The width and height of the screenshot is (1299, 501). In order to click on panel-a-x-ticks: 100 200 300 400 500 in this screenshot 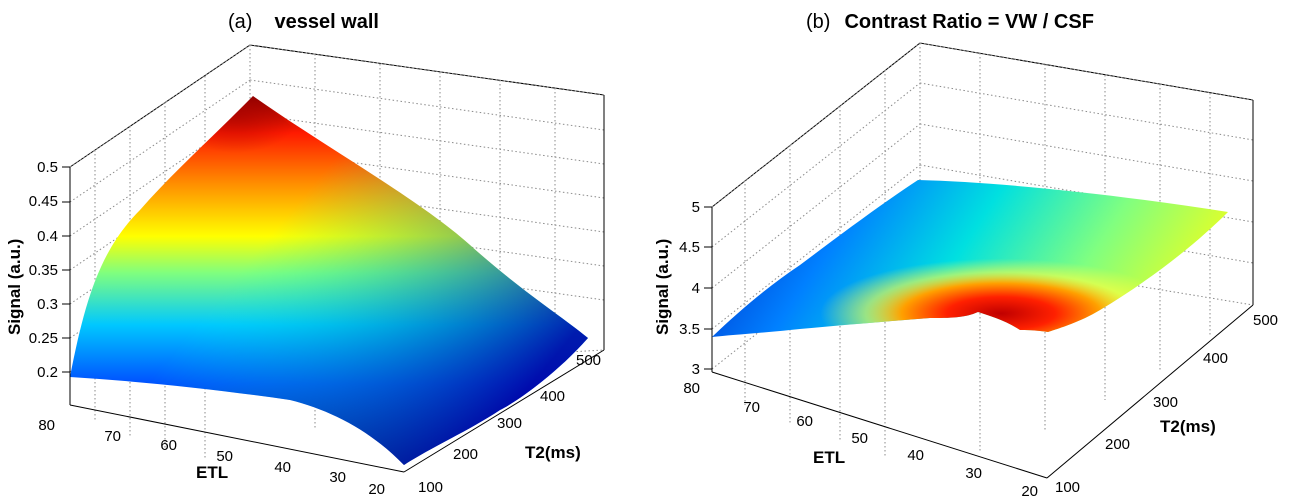, I will do `click(509, 424)`.